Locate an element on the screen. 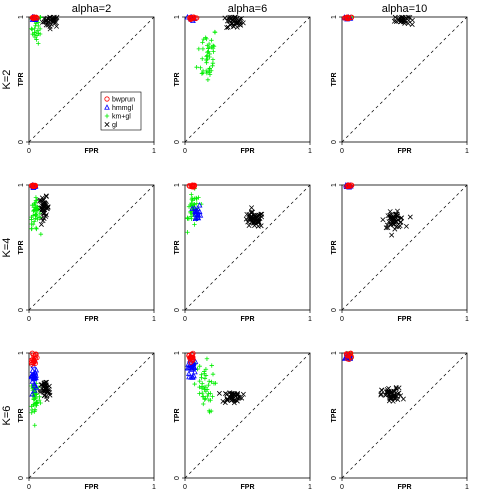 The width and height of the screenshot is (494, 493). panel-1-1: 0 1 0 1 FPR TPR is located at coordinates (243, 252).